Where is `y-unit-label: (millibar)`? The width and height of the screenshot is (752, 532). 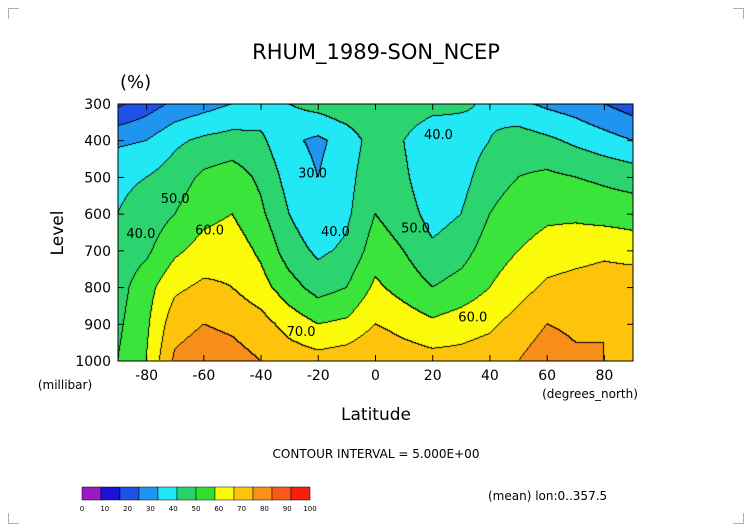
y-unit-label: (millibar) is located at coordinates (65, 385).